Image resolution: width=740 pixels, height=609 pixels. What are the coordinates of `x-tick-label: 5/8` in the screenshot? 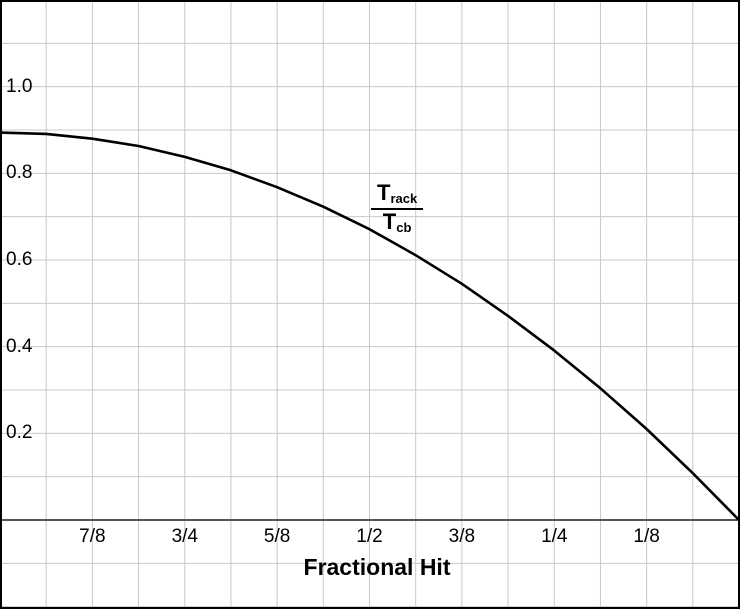 It's located at (277, 536).